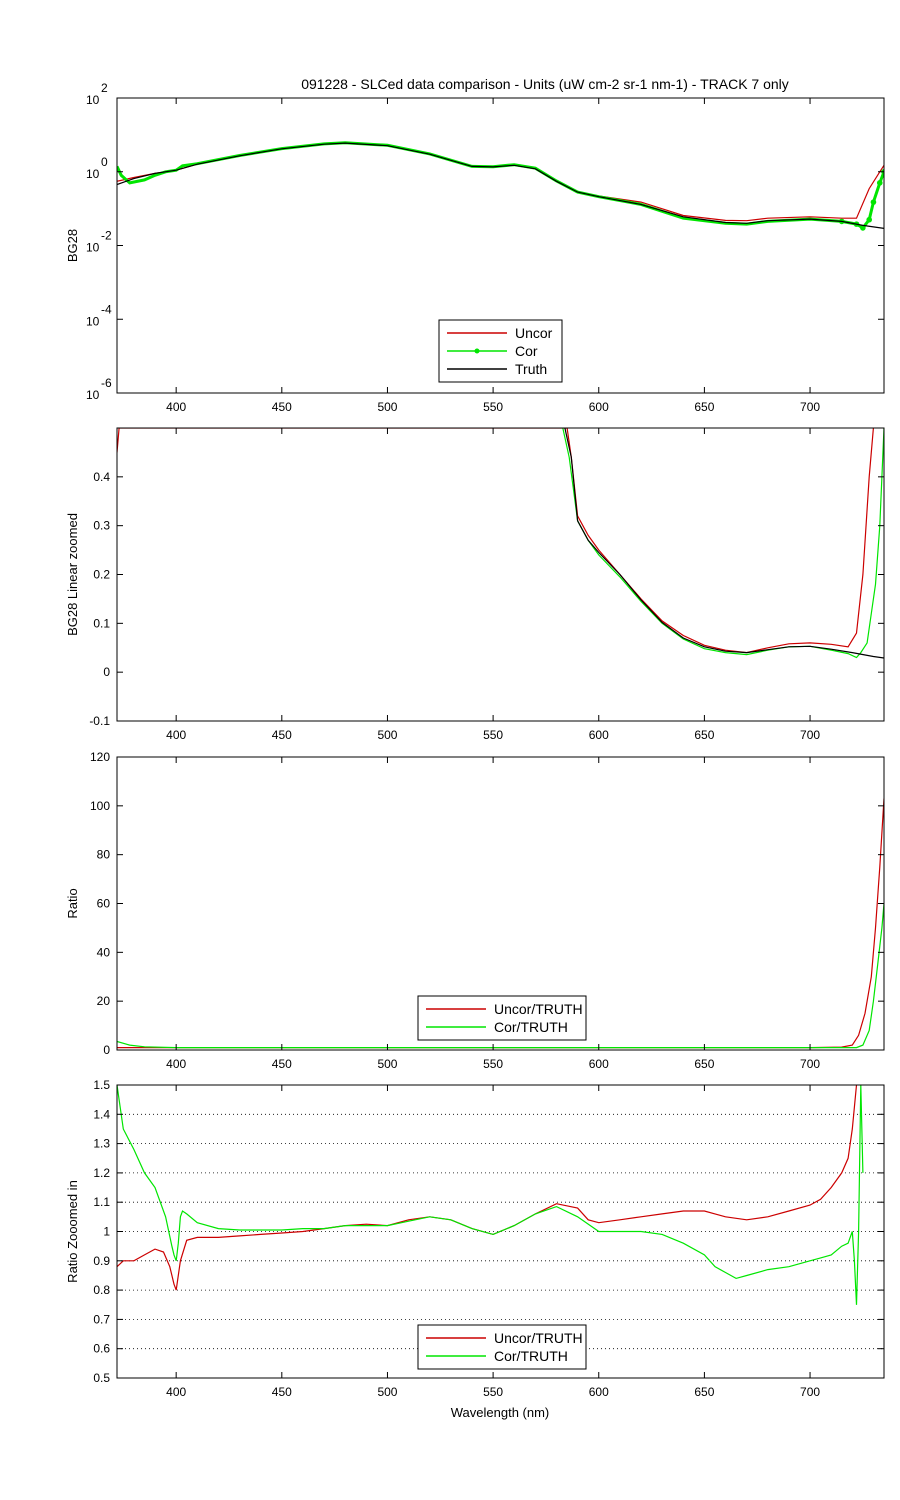 The image size is (900, 1500). I want to click on legend-entry: Cor, so click(526, 351).